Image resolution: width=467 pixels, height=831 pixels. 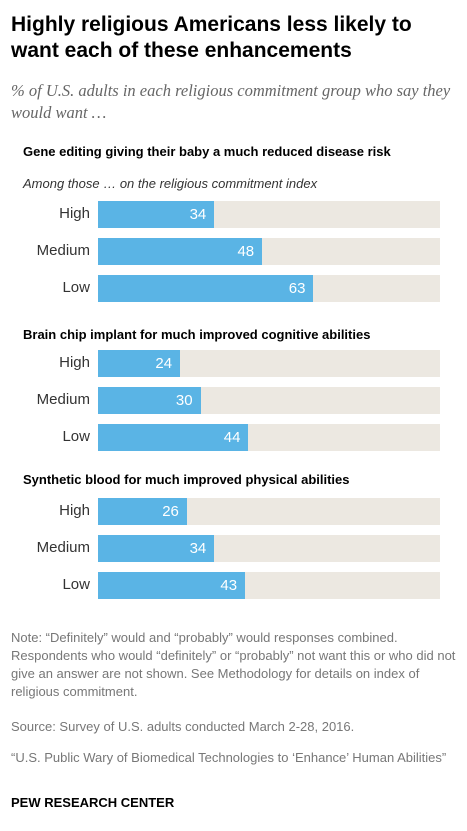 I want to click on bar-low: 63, so click(x=206, y=288).